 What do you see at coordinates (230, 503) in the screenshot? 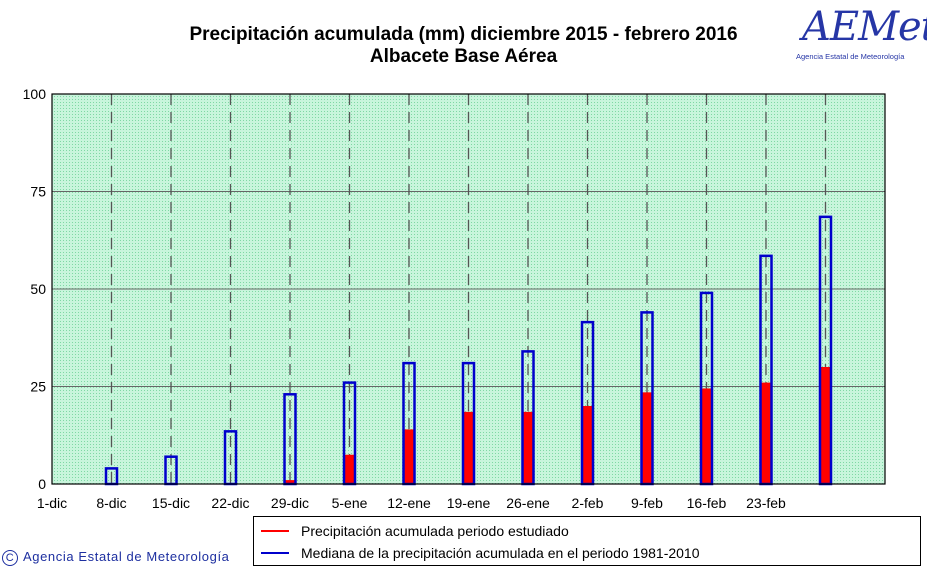
I see `x-tick-label: 22-dic` at bounding box center [230, 503].